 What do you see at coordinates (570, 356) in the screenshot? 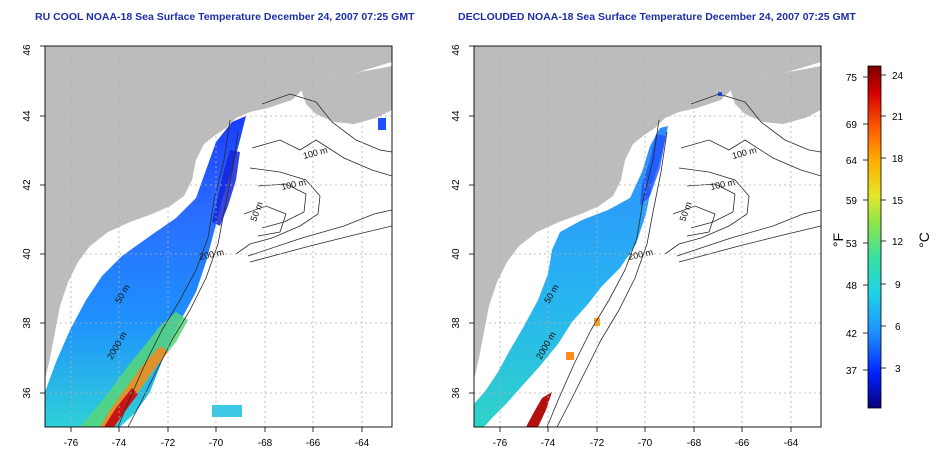
I see `right-map-patch` at bounding box center [570, 356].